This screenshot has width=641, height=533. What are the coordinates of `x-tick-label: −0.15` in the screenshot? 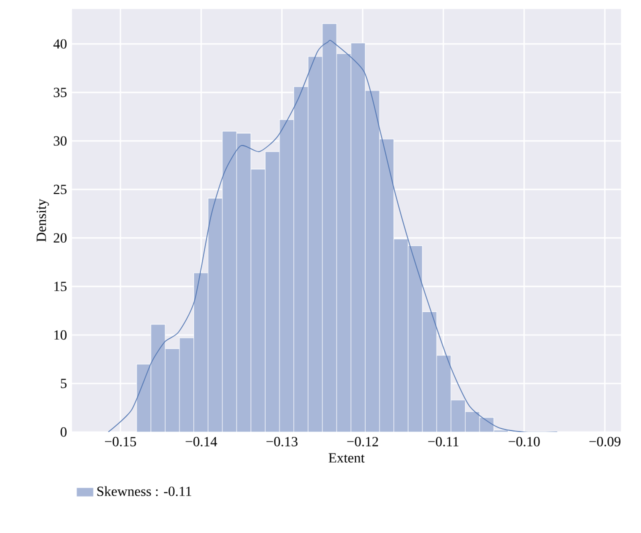 It's located at (120, 441).